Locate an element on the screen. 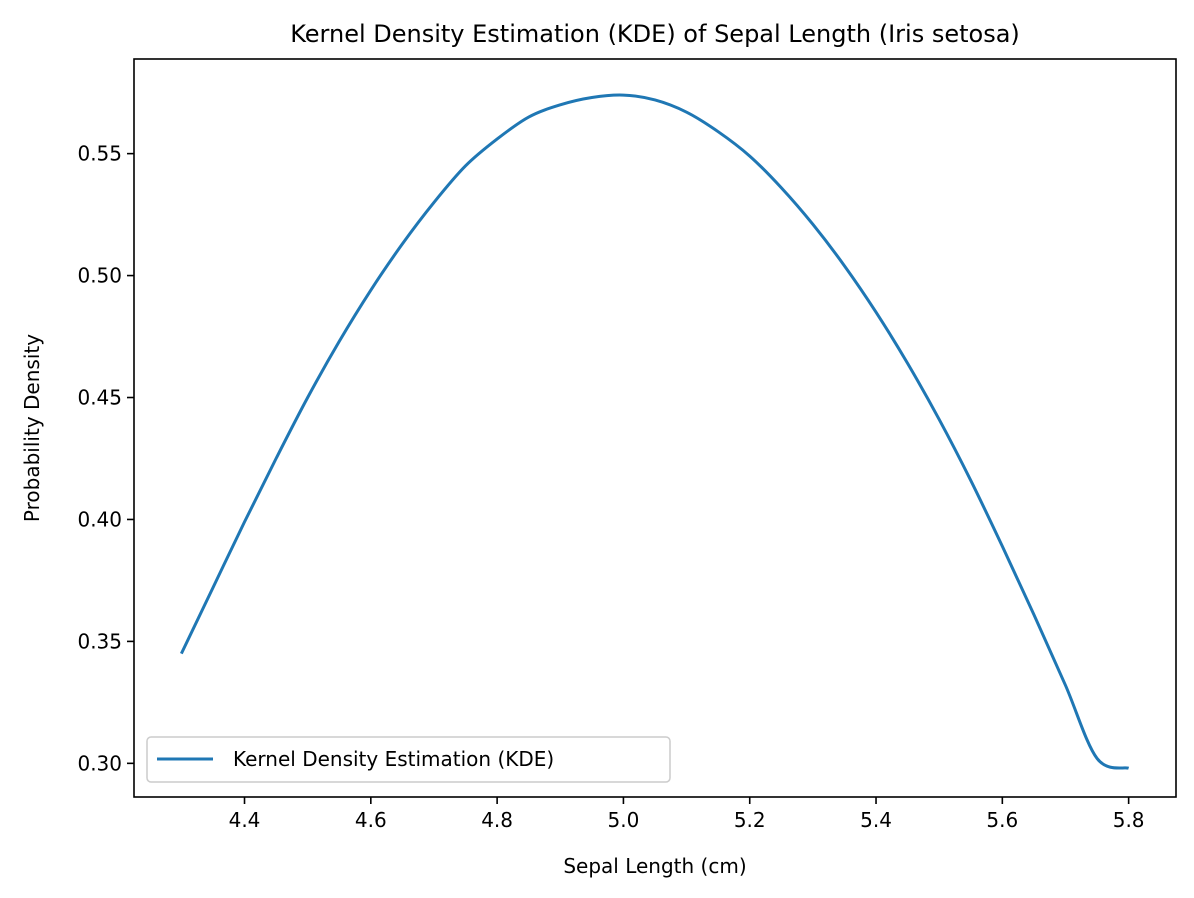 The width and height of the screenshot is (1194, 898). x-tick-label: 5.2 is located at coordinates (750, 820).